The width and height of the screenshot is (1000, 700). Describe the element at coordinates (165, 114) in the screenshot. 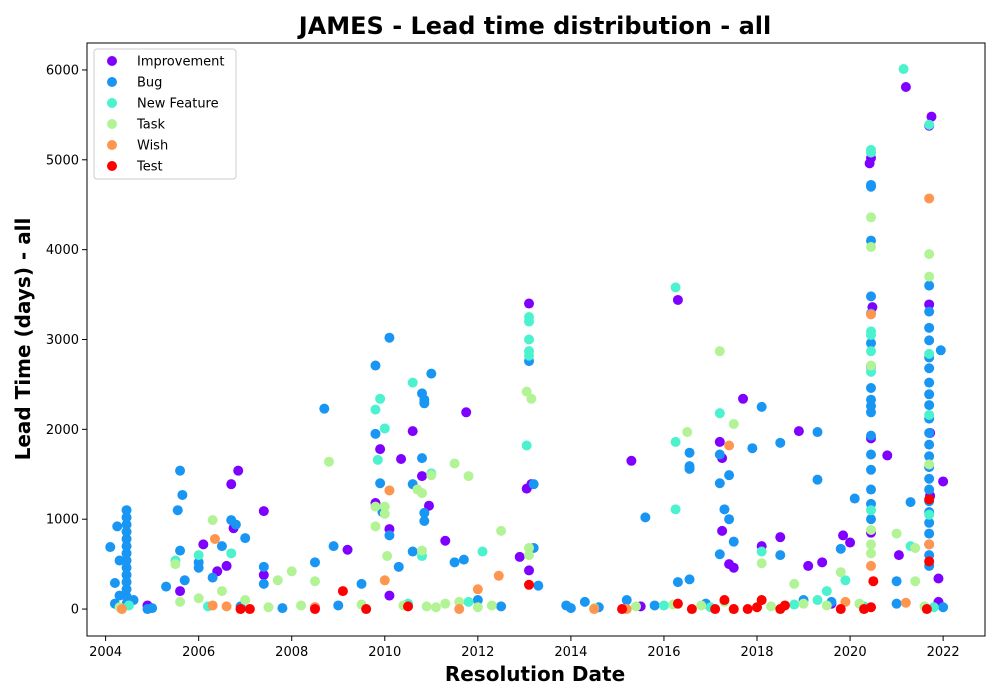

I see `legend-box` at that location.